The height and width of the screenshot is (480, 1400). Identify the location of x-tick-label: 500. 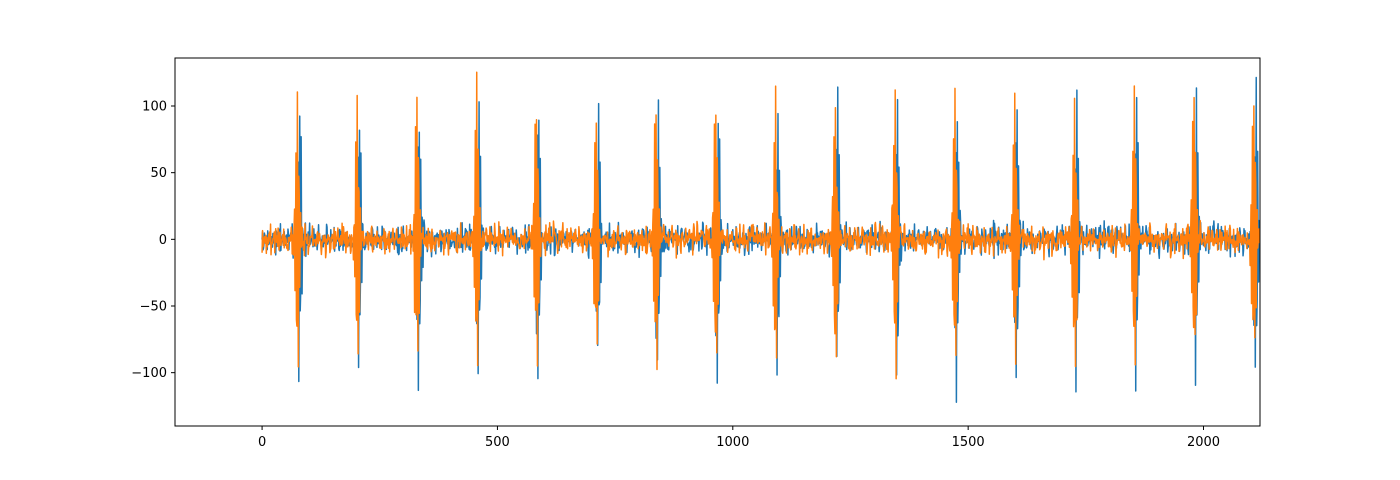
(497, 442).